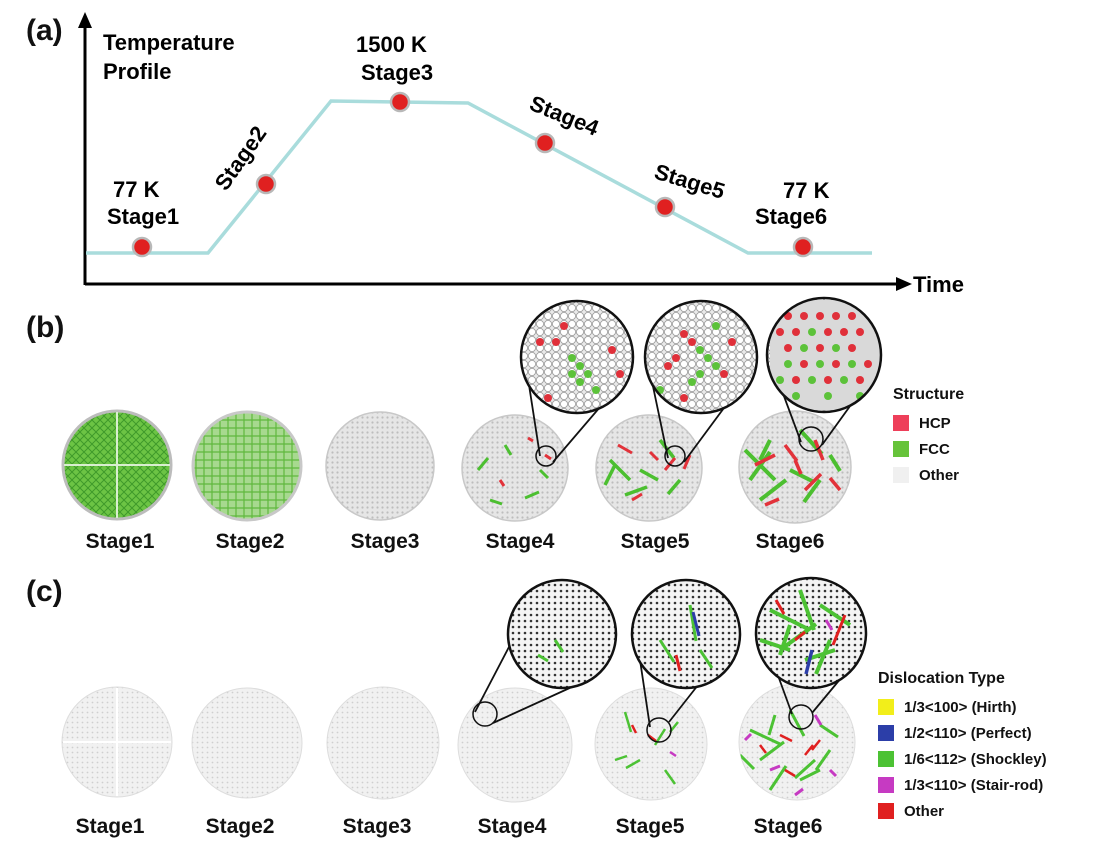 The height and width of the screenshot is (855, 1100). What do you see at coordinates (247, 466) in the screenshot?
I see `structure-sphere-stage2` at bounding box center [247, 466].